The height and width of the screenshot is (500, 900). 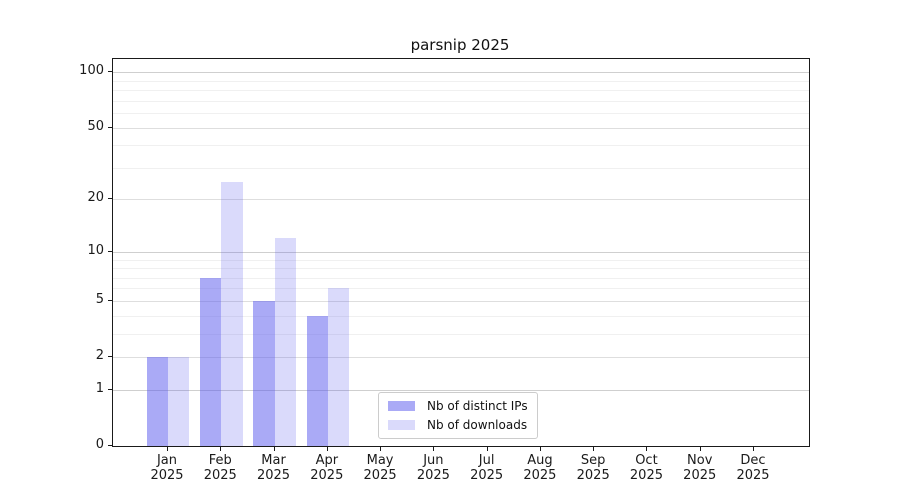 I want to click on x-tick-sep, so click(x=594, y=449).